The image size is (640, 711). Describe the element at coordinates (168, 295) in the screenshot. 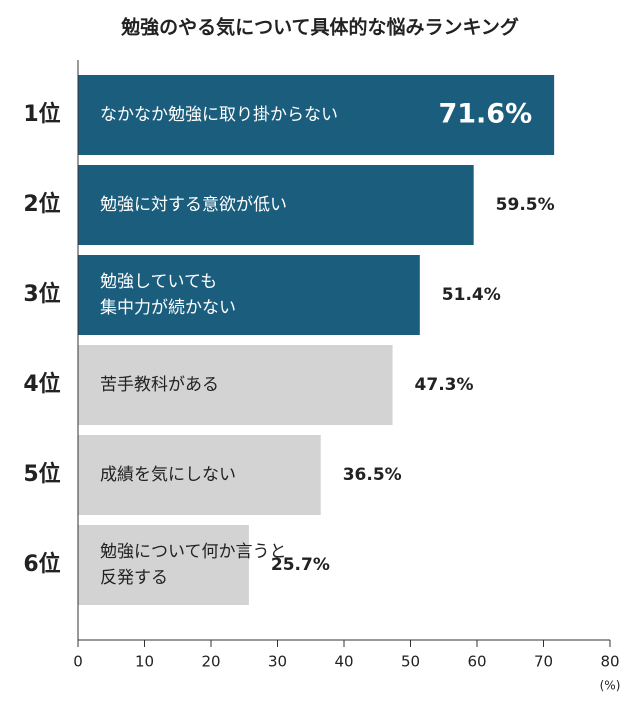

I see `category-label: 勉強していても集中力が続かない` at that location.